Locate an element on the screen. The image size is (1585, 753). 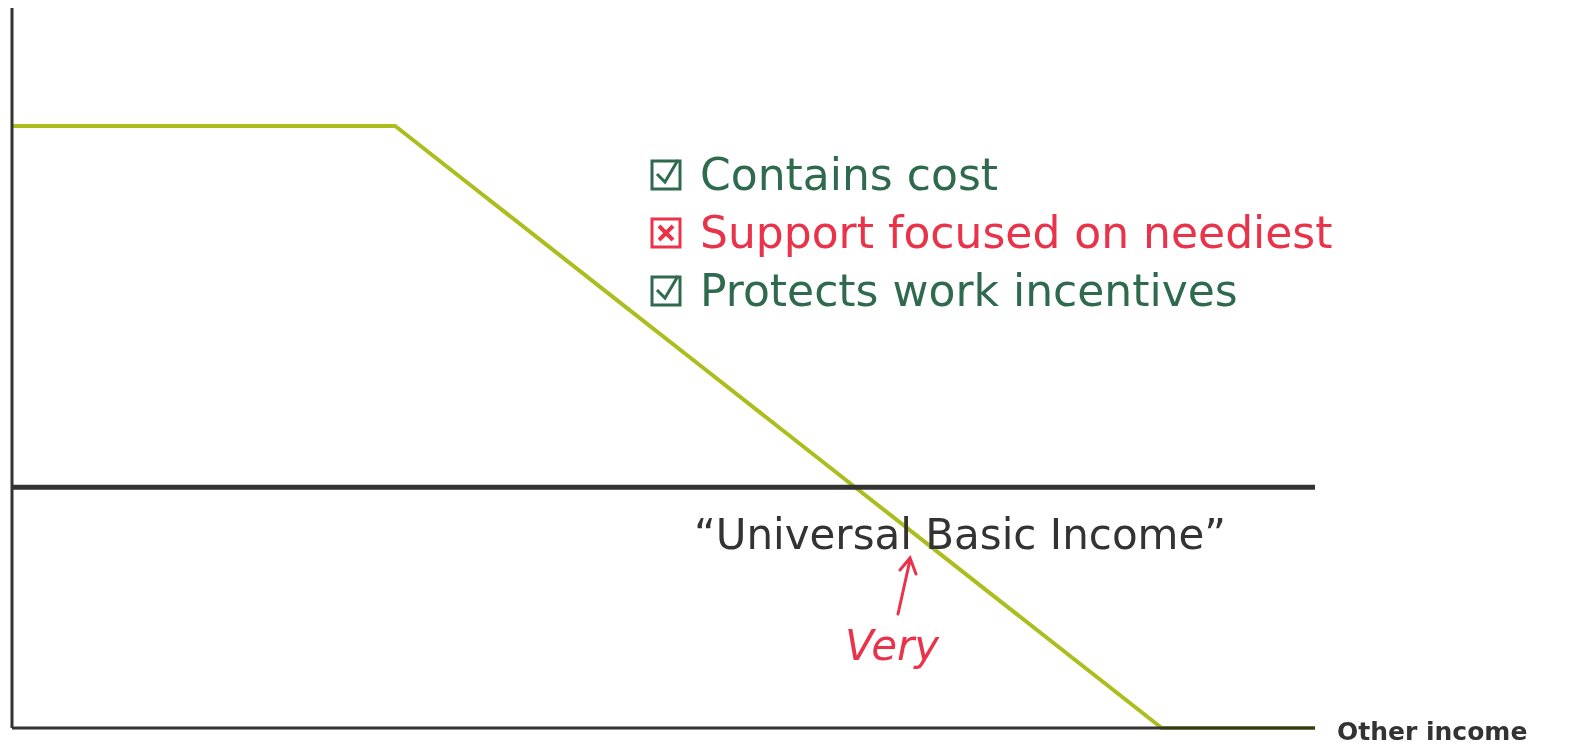
annotation: Protects work incentives is located at coordinates (969, 290).